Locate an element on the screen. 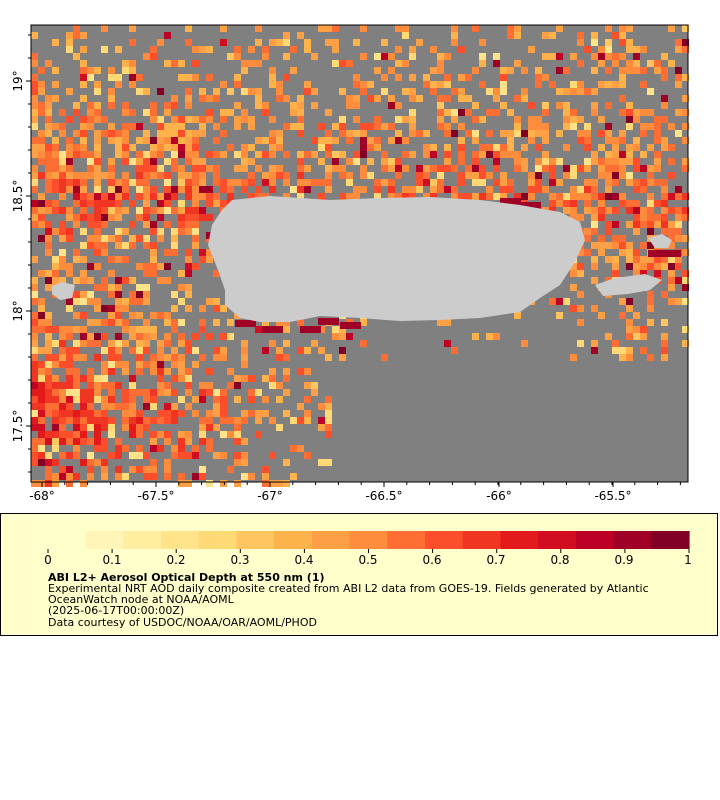 This screenshot has width=720, height=800. colorbar-swatch is located at coordinates (595, 540).